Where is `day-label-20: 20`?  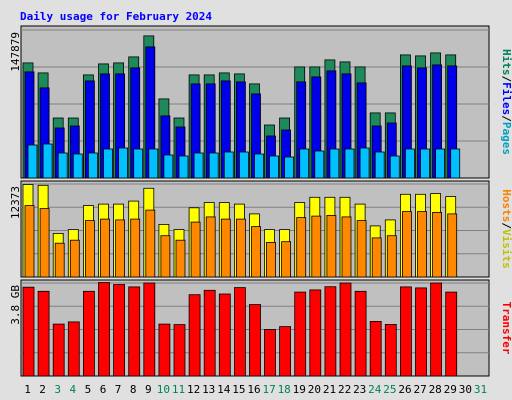
day-label-20: 20 is located at coordinates (314, 389).